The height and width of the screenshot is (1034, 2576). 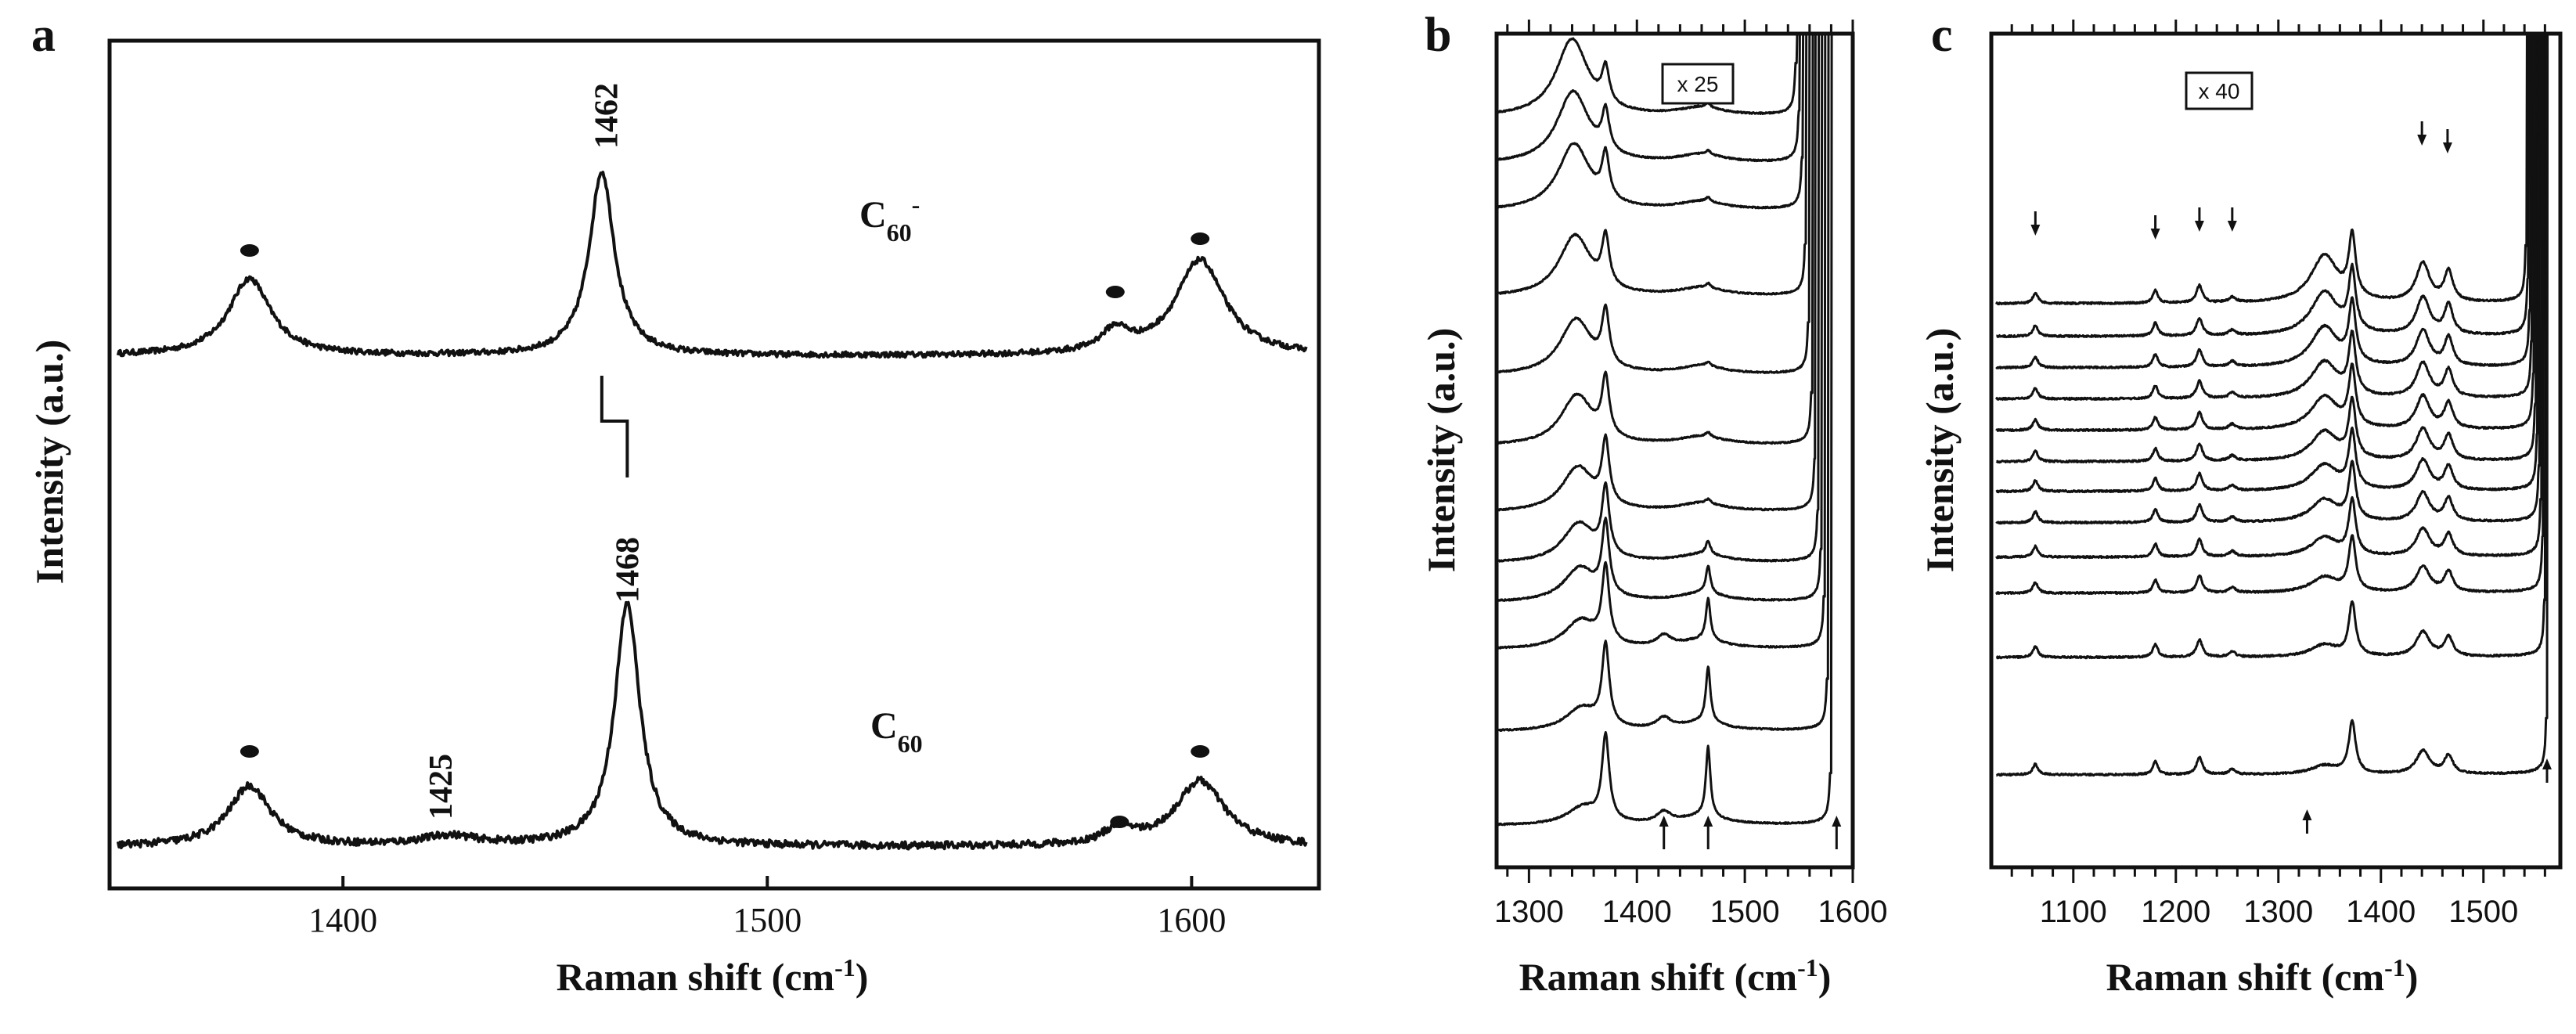 What do you see at coordinates (2262, 976) in the screenshot?
I see `panel-c-xlabel: Raman shift (cm-1)` at bounding box center [2262, 976].